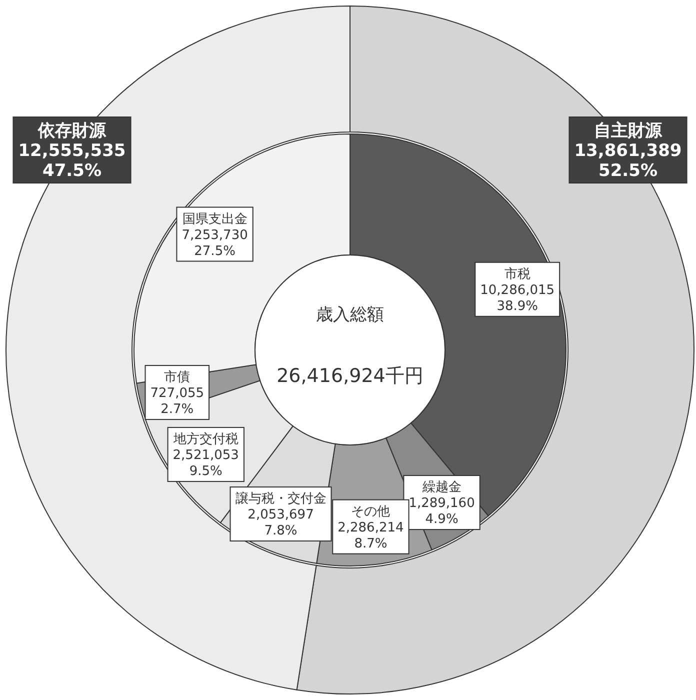  Describe the element at coordinates (350, 315) in the screenshot. I see `text: 歳入総額` at that location.